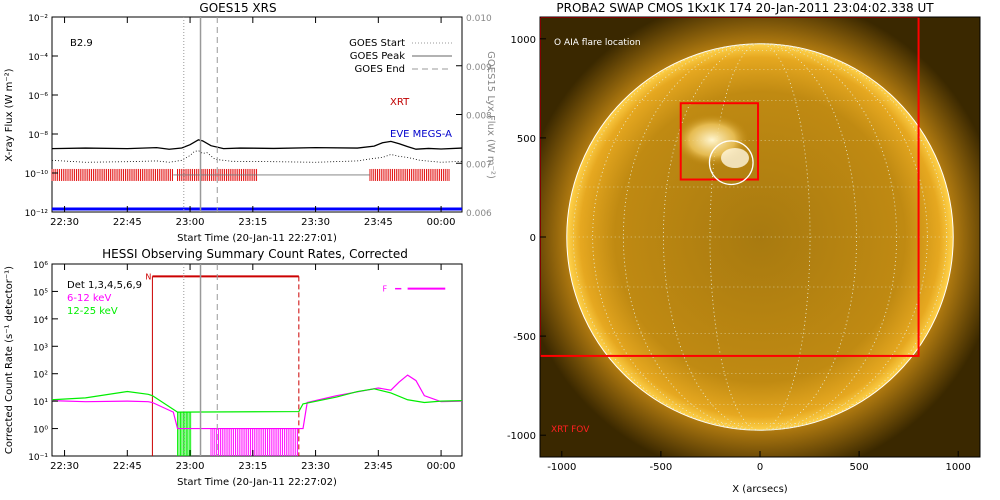 Image resolution: width=1000 pixels, height=500 pixels. I want to click on goes-xtick-label: 23:15, so click(252, 222).